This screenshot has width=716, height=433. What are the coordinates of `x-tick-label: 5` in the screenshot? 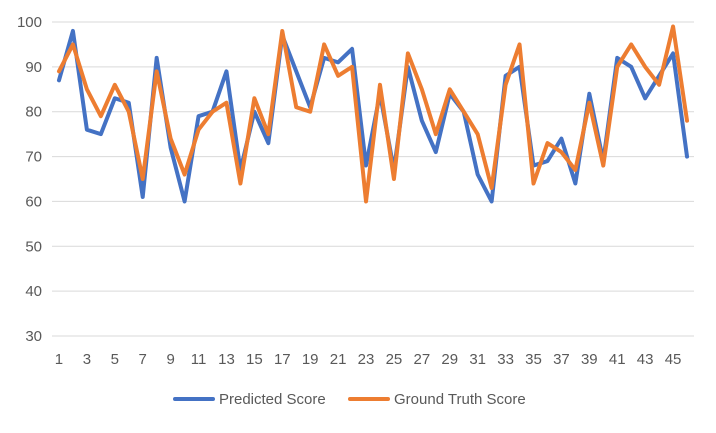 It's located at (115, 359).